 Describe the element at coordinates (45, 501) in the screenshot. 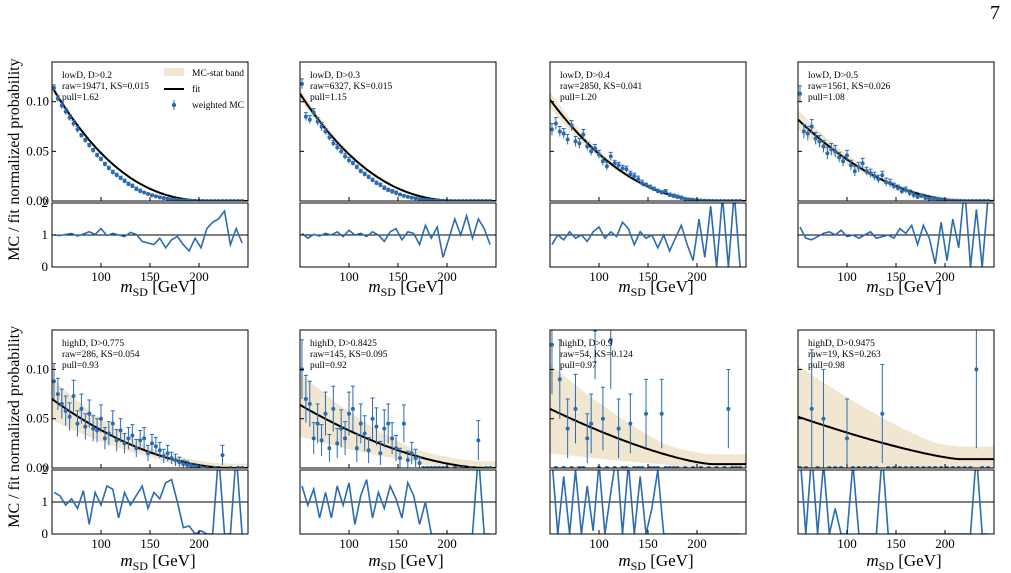

I see `ratio-y-tick-label: 1` at that location.